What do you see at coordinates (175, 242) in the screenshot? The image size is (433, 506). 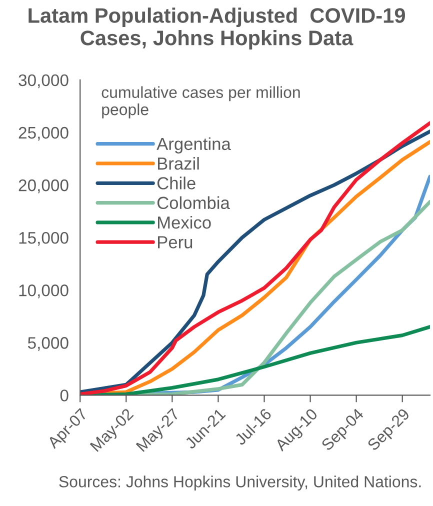 I see `legend-label: Peru` at bounding box center [175, 242].